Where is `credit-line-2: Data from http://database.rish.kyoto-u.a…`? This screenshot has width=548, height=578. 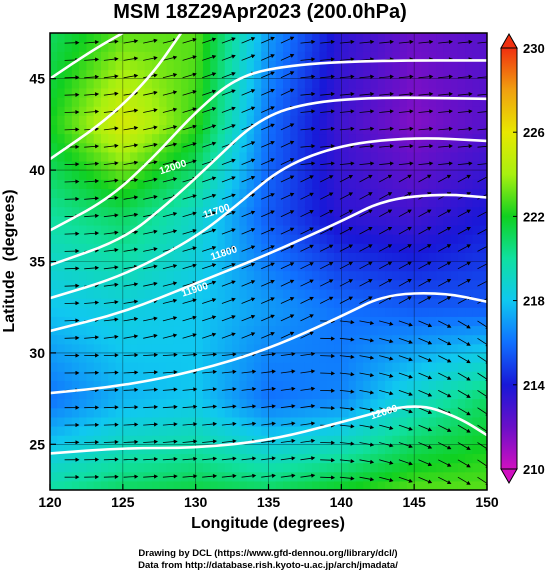 credit-line-2: Data from http://database.rish.kyoto-u.a… is located at coordinates (268, 565).